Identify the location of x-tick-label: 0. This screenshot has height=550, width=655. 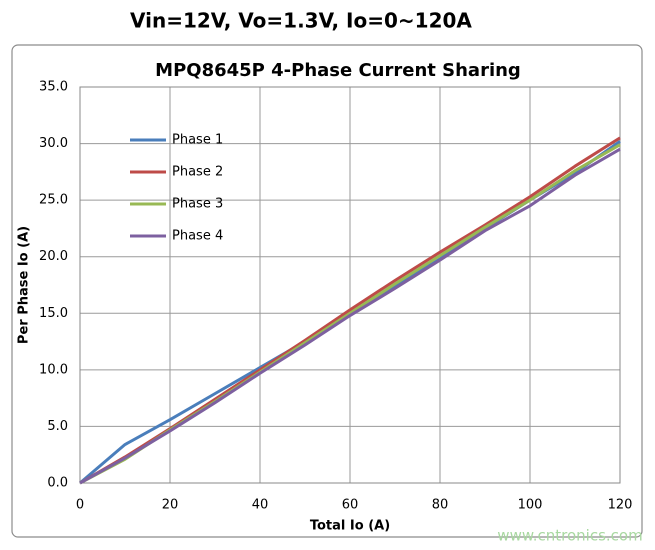
(80, 505).